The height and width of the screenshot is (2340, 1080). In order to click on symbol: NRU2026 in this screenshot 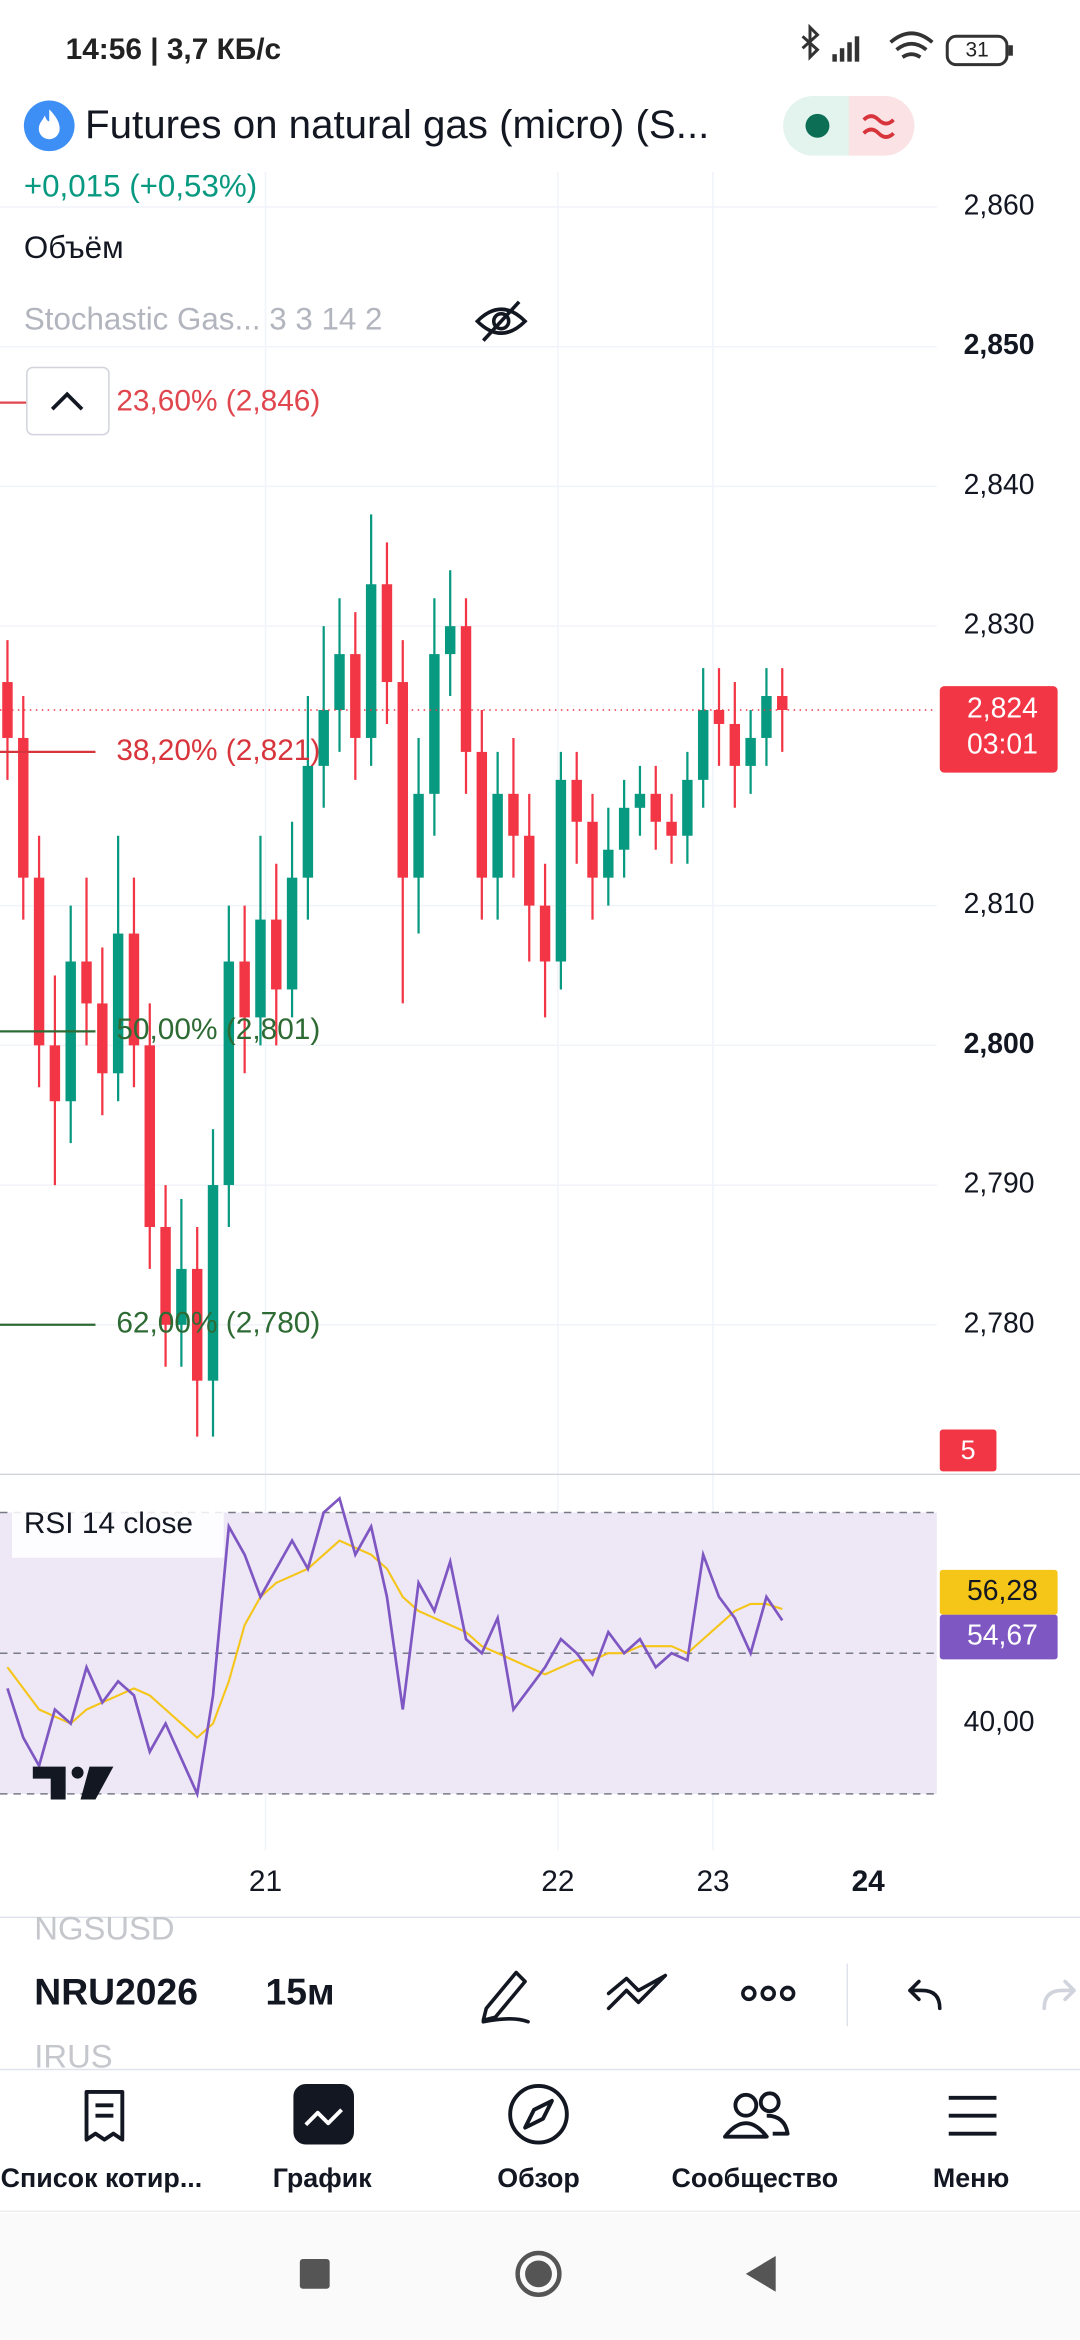, I will do `click(116, 1992)`.